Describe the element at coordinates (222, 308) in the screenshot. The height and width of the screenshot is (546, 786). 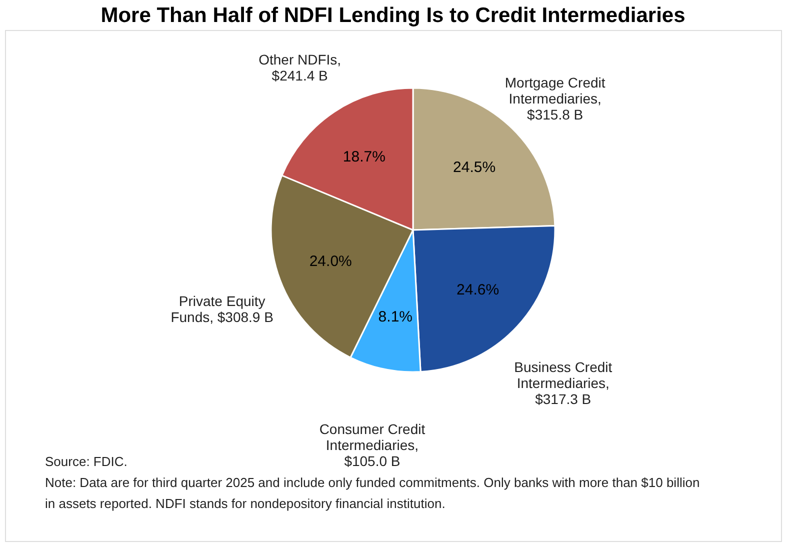
I see `slice-label: Private Equity Funds, $308.9 B` at that location.